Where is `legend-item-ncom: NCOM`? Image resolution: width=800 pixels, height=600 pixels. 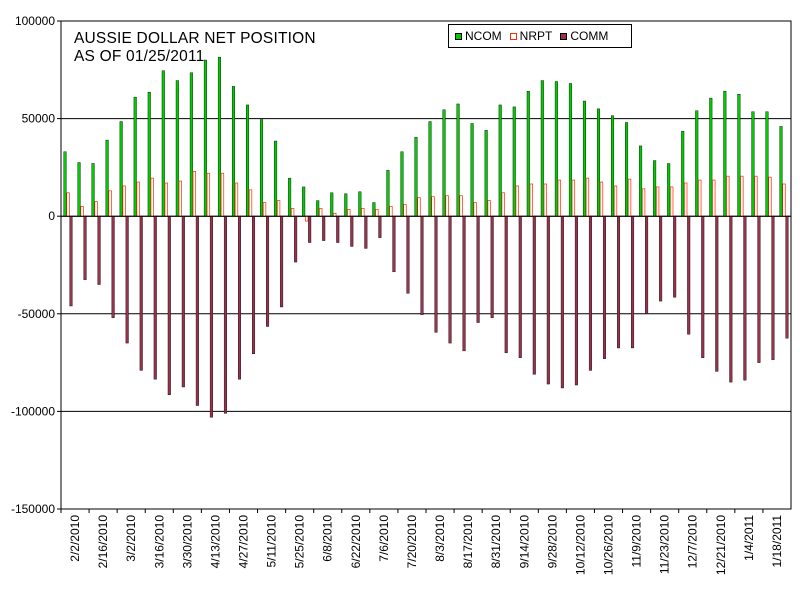
legend-item-ncom: NCOM is located at coordinates (478, 36).